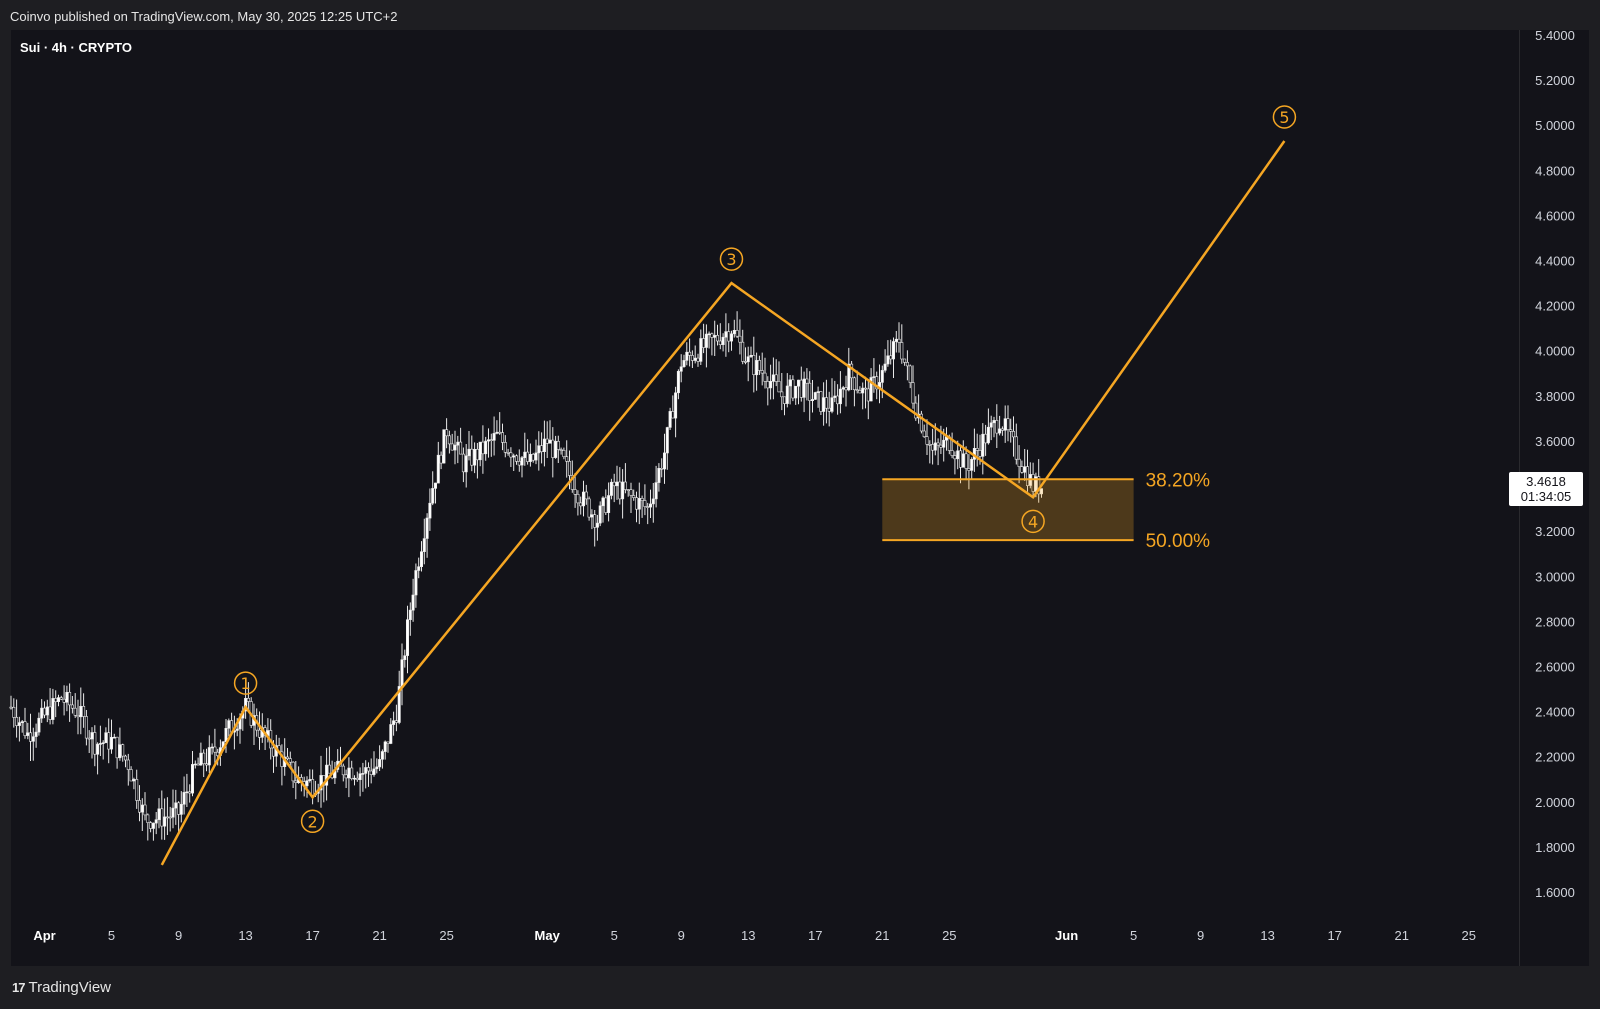 The image size is (1600, 1009). What do you see at coordinates (70, 987) in the screenshot?
I see `brand-label: TradingView` at bounding box center [70, 987].